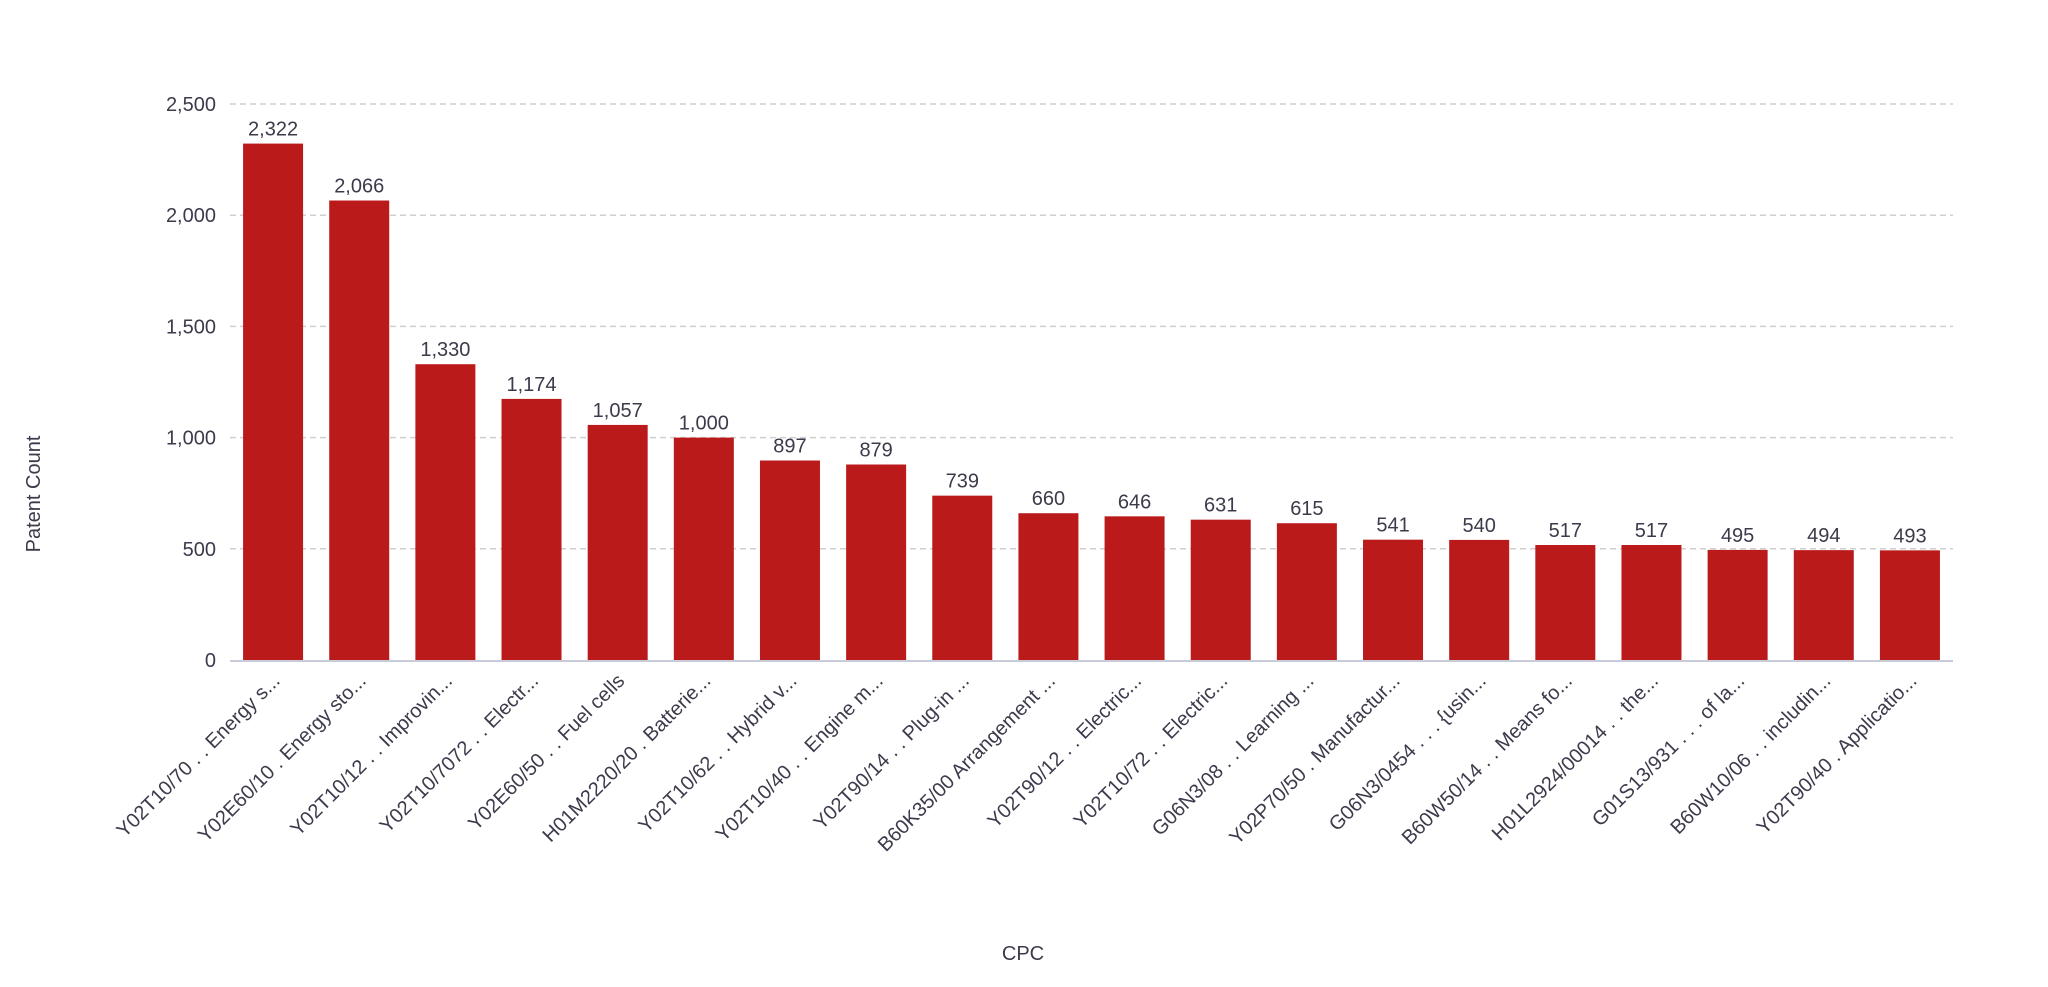 The width and height of the screenshot is (2048, 987). I want to click on data-label: 646, so click(1134, 502).